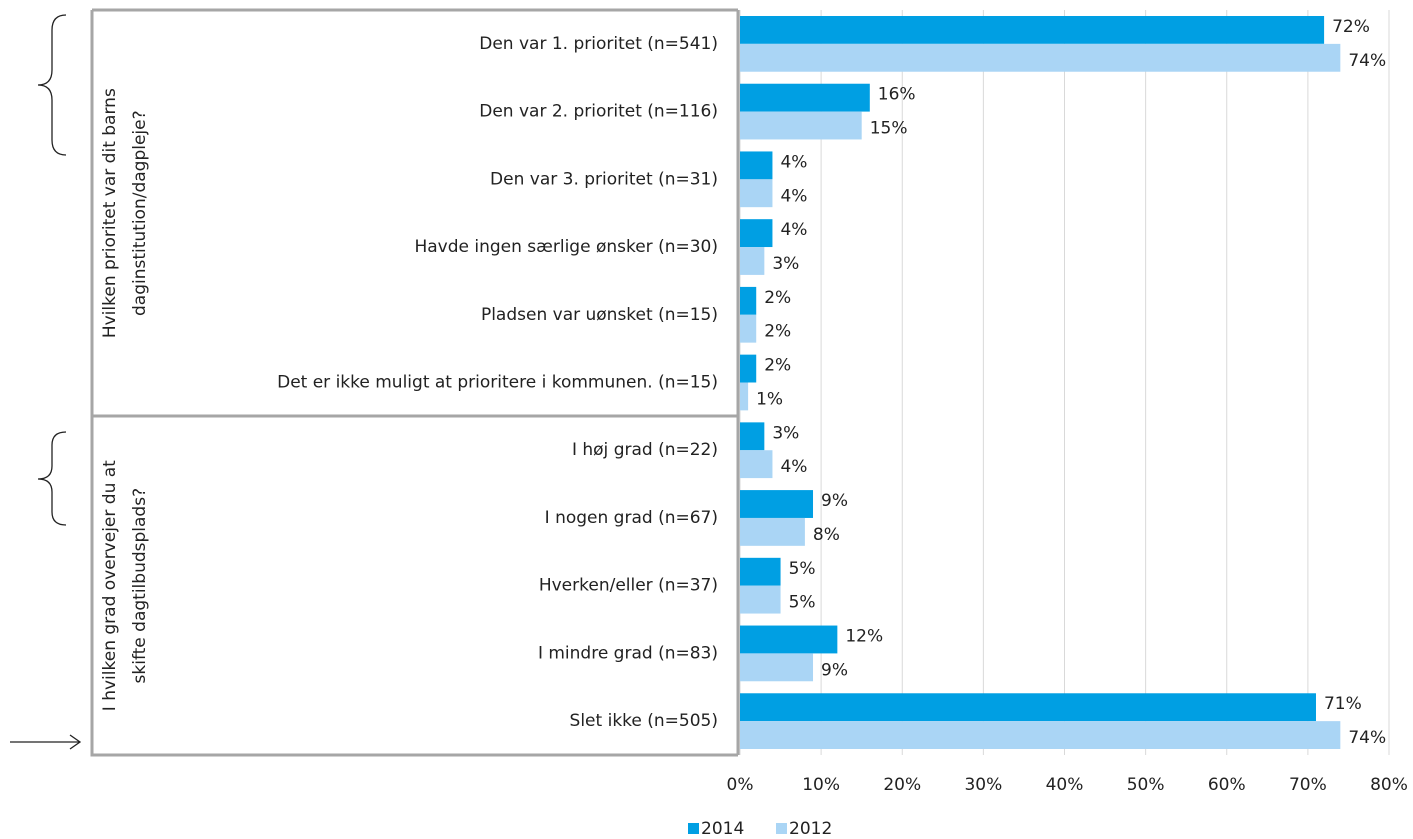 The height and width of the screenshot is (839, 1413). What do you see at coordinates (46, 382) in the screenshot?
I see `decorations` at bounding box center [46, 382].